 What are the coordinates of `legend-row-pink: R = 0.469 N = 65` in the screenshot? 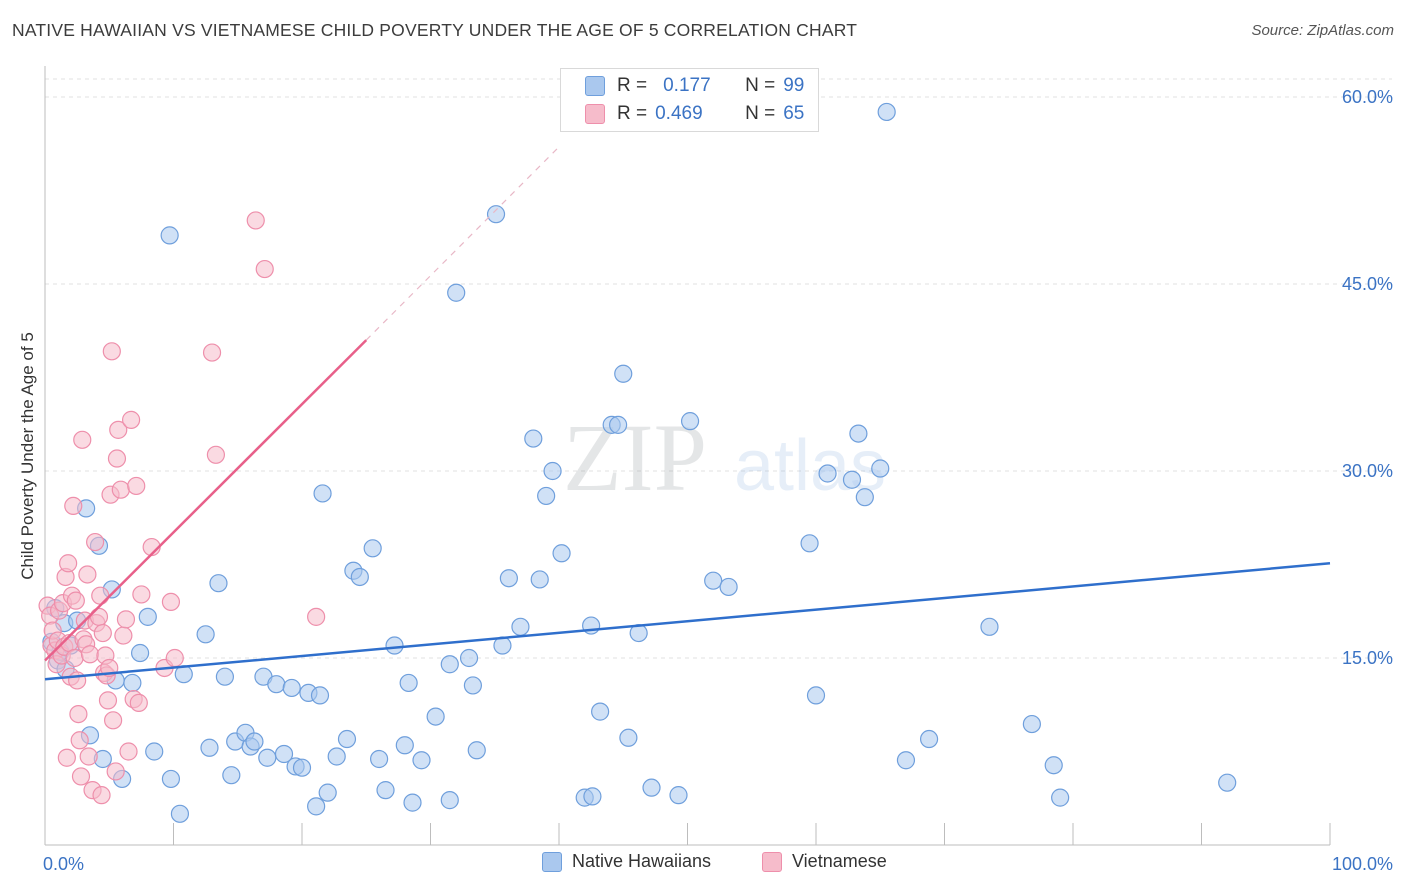 It's located at (694, 114).